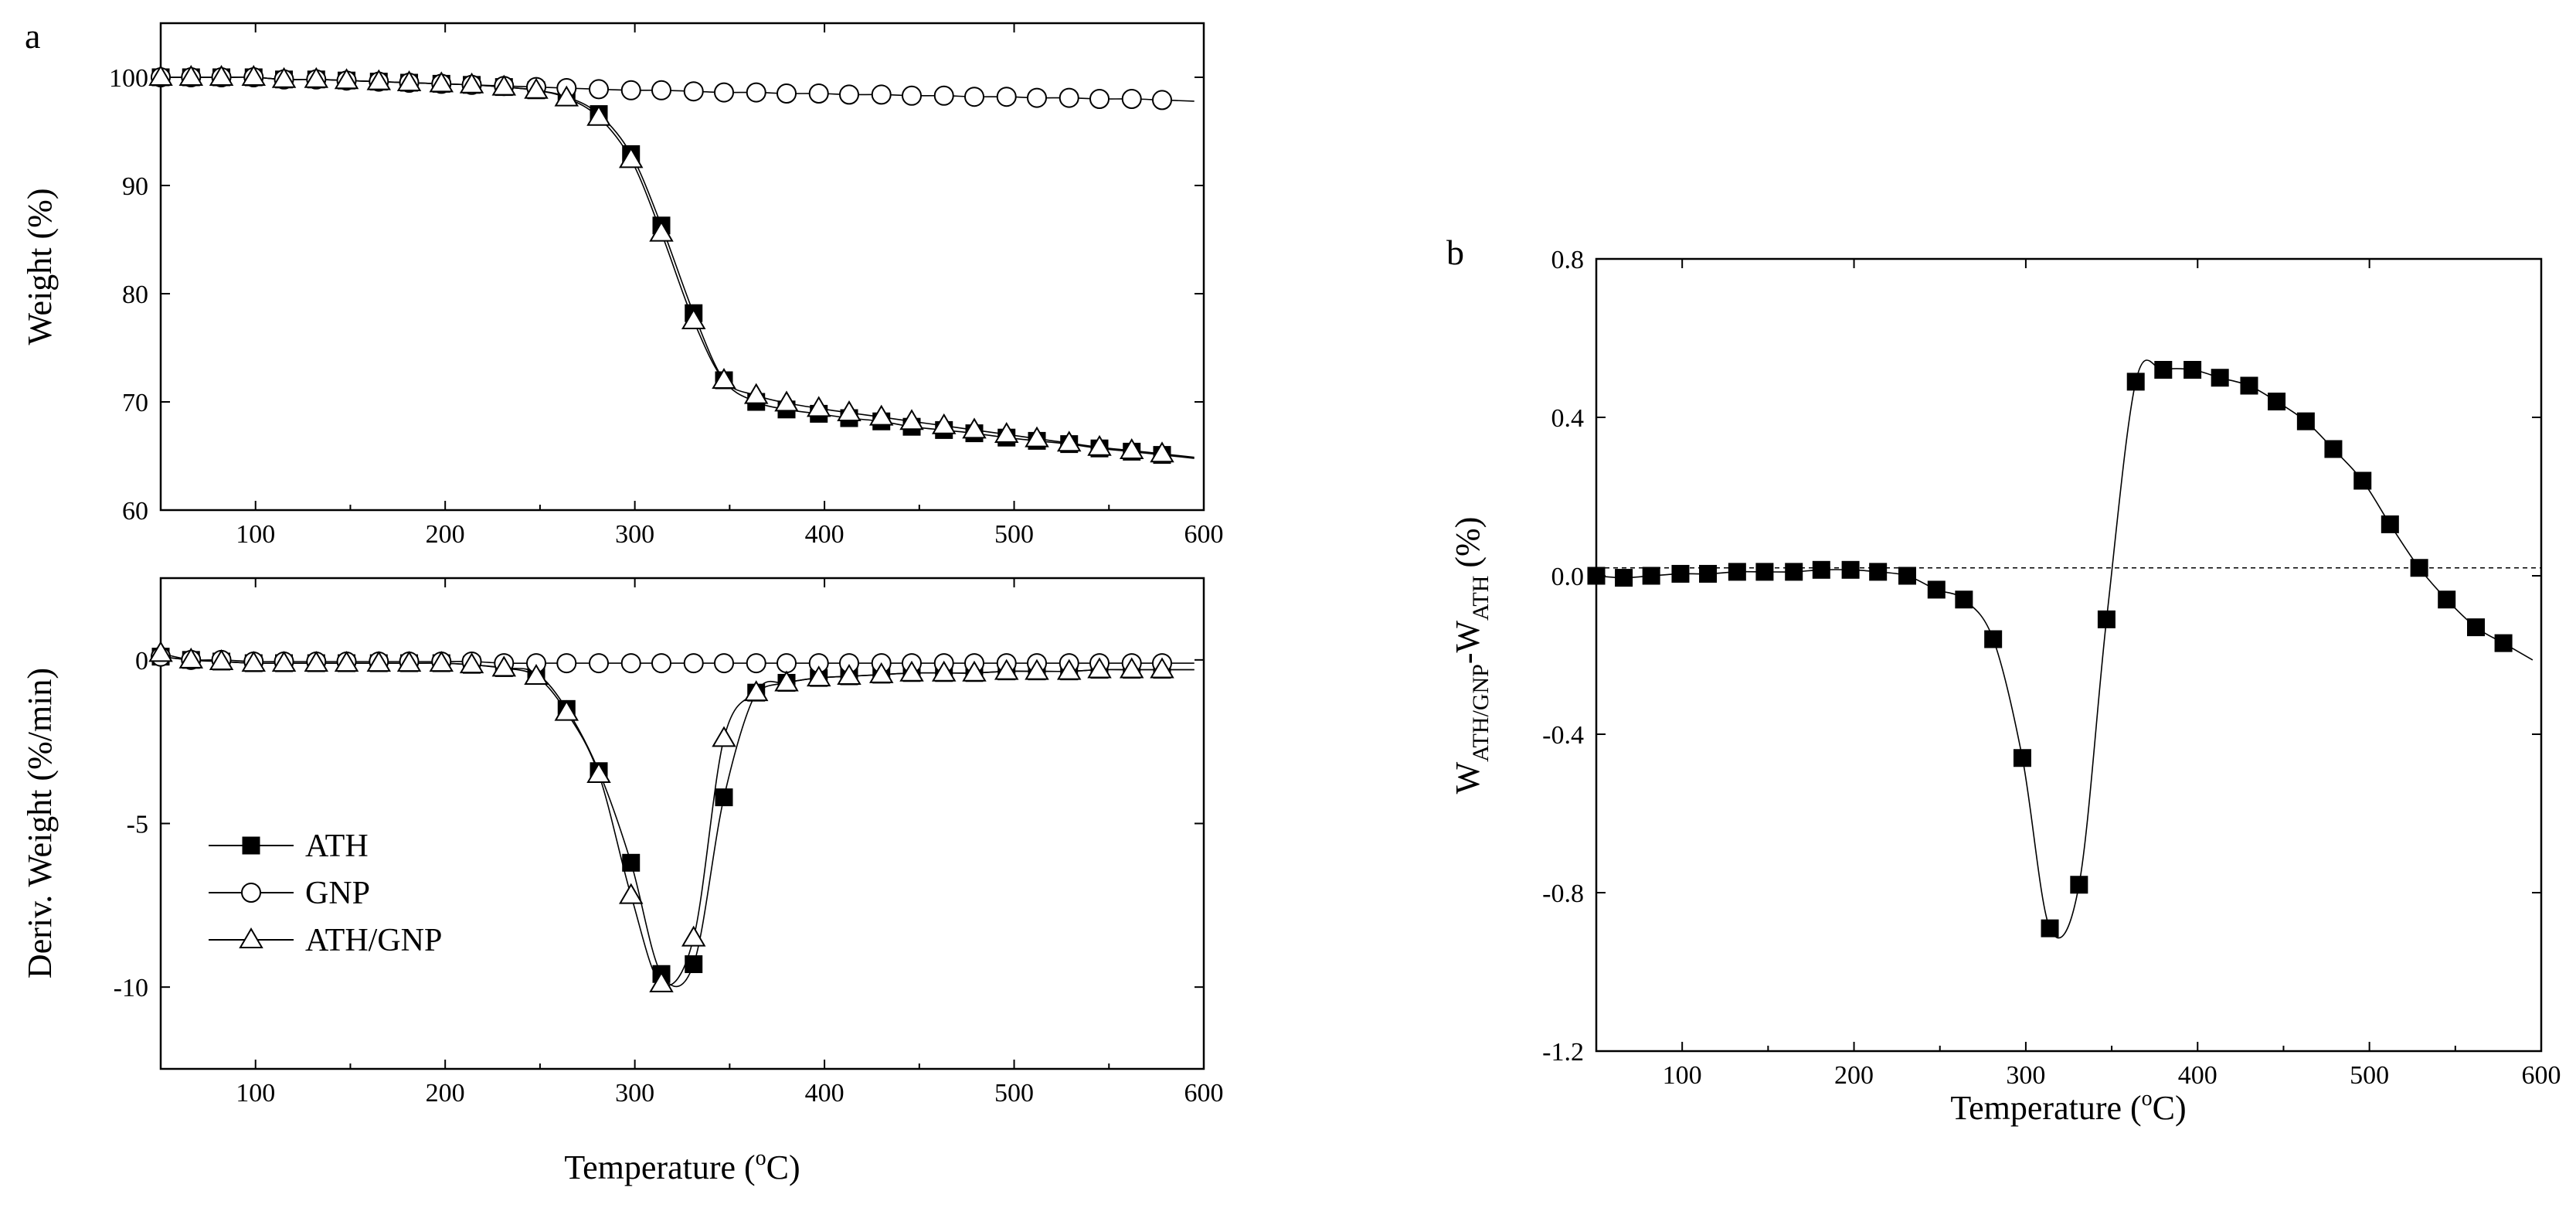  I want to click on difference-y-label-sub2: ATH, so click(1481, 599).